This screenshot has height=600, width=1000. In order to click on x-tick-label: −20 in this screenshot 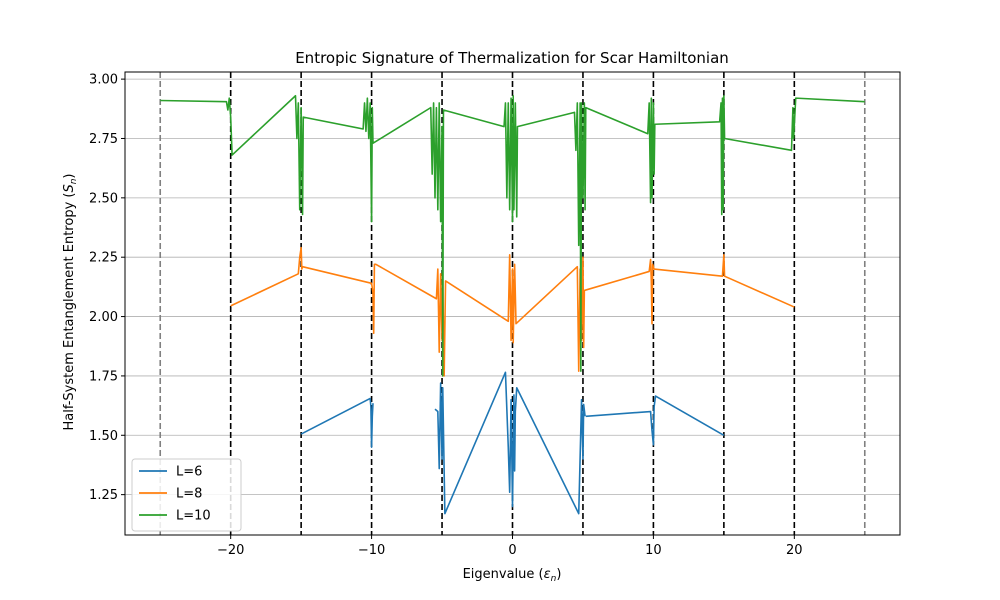, I will do `click(230, 550)`.